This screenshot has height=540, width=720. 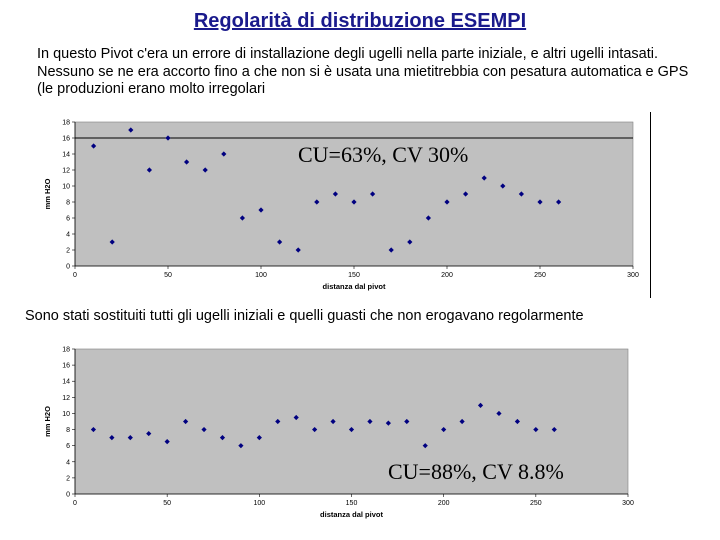 I want to click on slide-title: Regolarità di distribuzione ESEMPI, so click(x=360, y=21).